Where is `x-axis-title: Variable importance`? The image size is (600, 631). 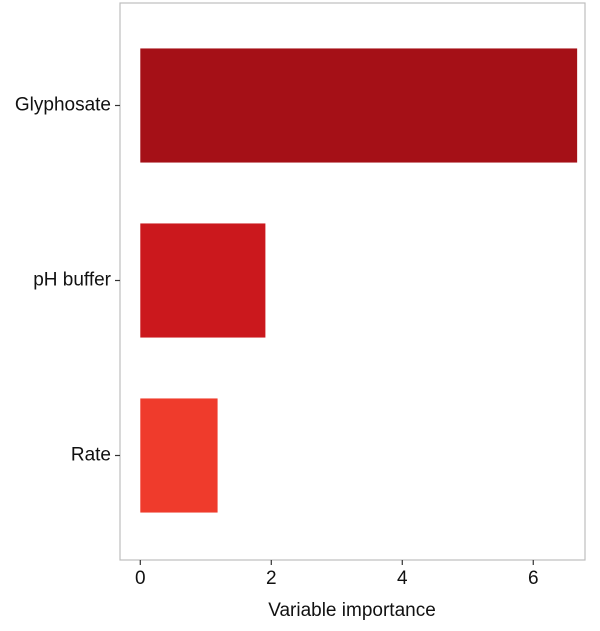 x-axis-title: Variable importance is located at coordinates (352, 610).